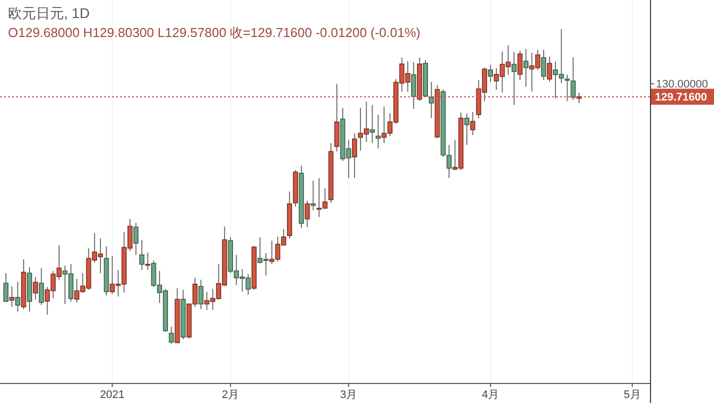  Describe the element at coordinates (681, 98) in the screenshot. I see `text: 129.71600` at that location.